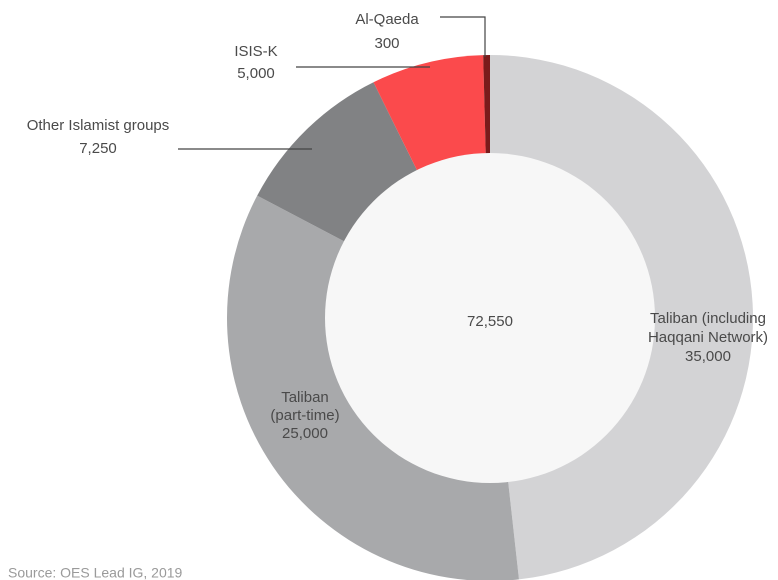 This screenshot has height=580, width=778. I want to click on value-label: 35,000, so click(708, 356).